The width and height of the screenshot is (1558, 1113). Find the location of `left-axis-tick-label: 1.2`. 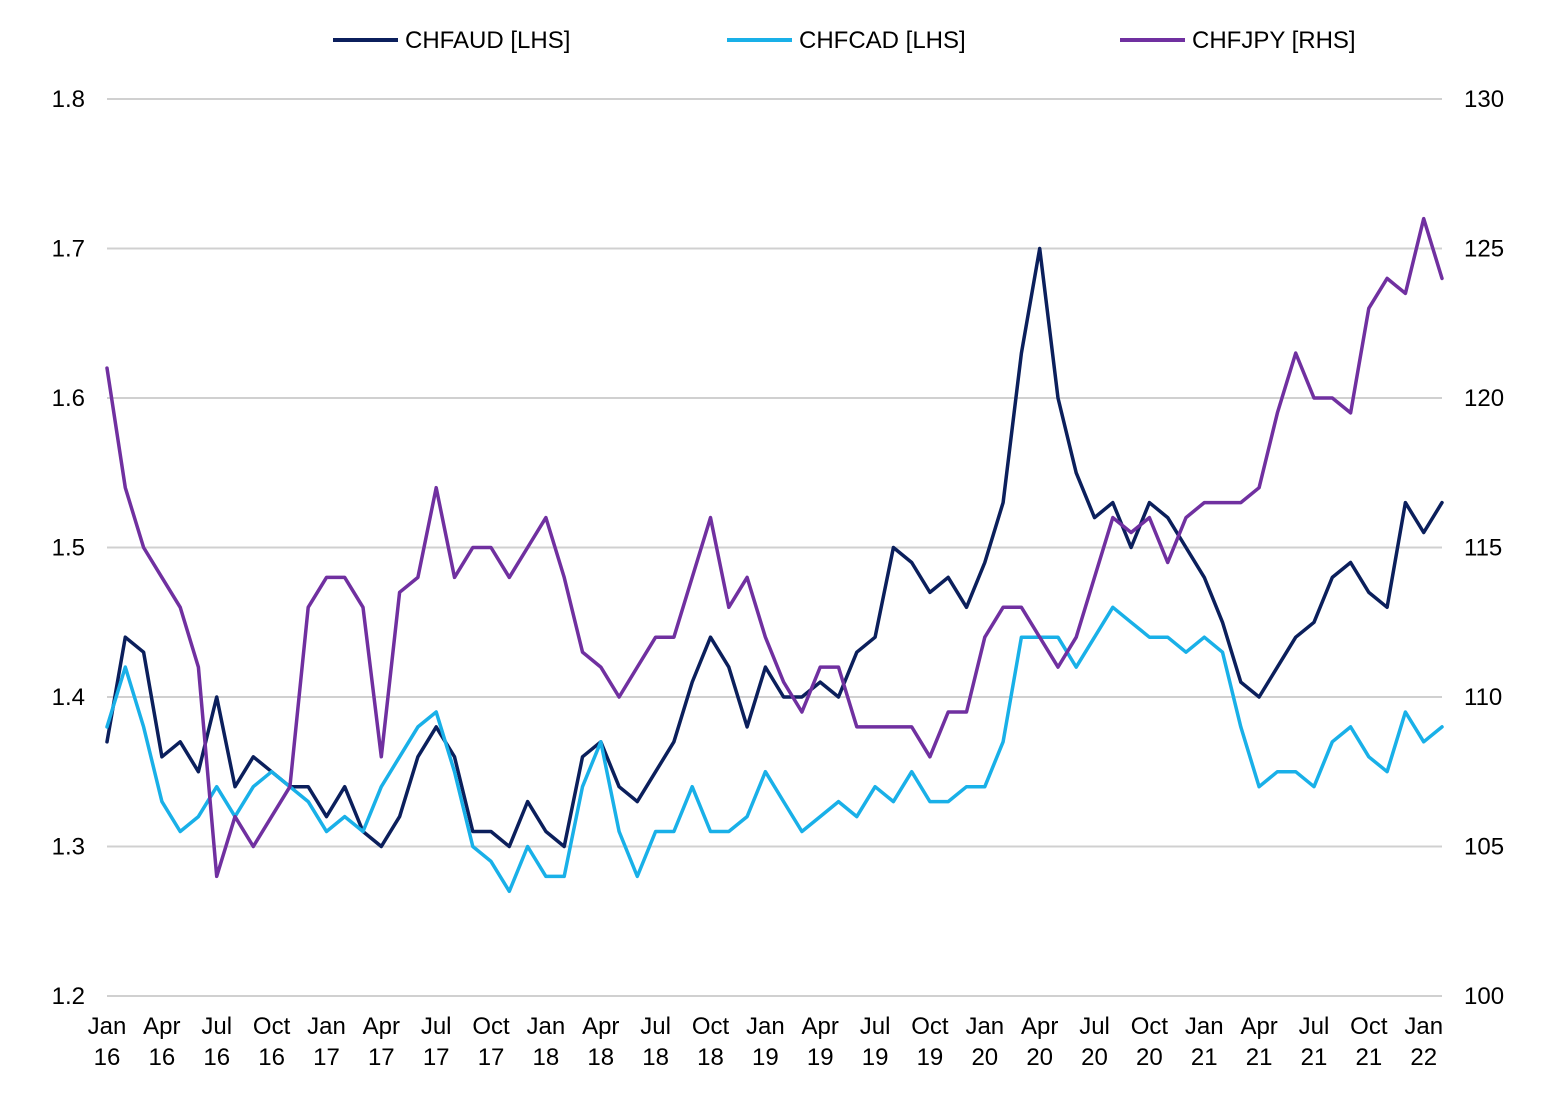

left-axis-tick-label: 1.2 is located at coordinates (68, 996).